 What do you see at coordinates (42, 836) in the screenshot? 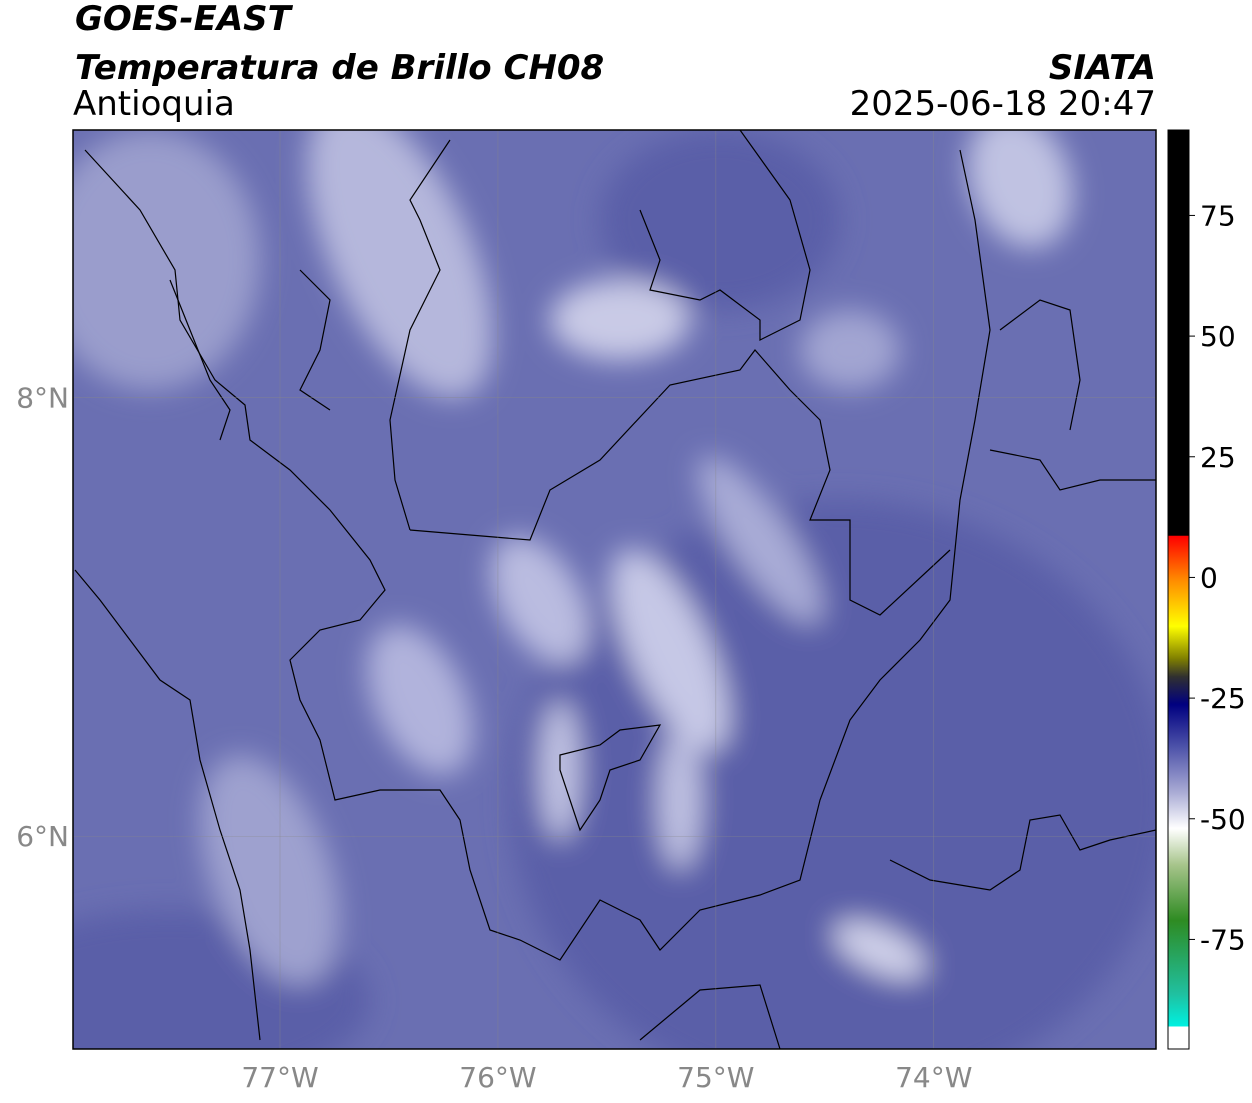
I see `y-tick-label: 6°N` at bounding box center [42, 836].